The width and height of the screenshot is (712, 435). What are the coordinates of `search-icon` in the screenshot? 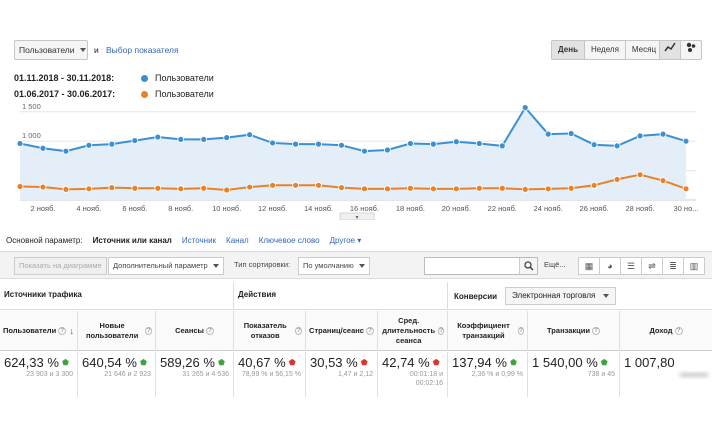 It's located at (528, 266).